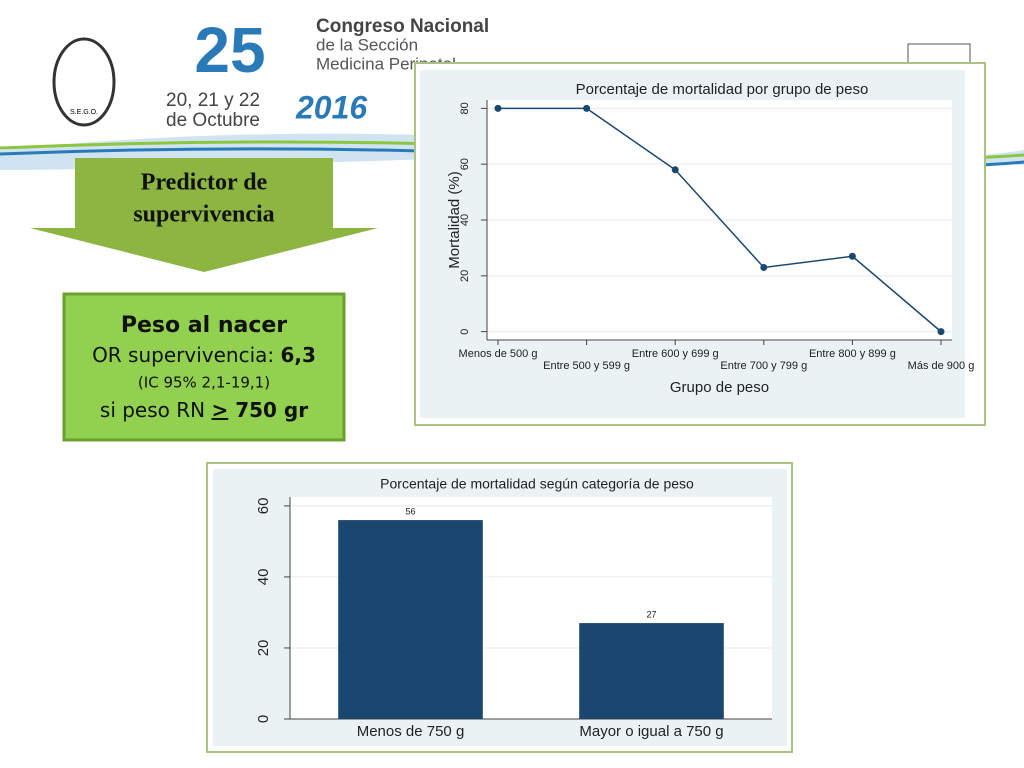 Image resolution: width=1024 pixels, height=768 pixels. Describe the element at coordinates (651, 614) in the screenshot. I see `data-label: 27` at that location.